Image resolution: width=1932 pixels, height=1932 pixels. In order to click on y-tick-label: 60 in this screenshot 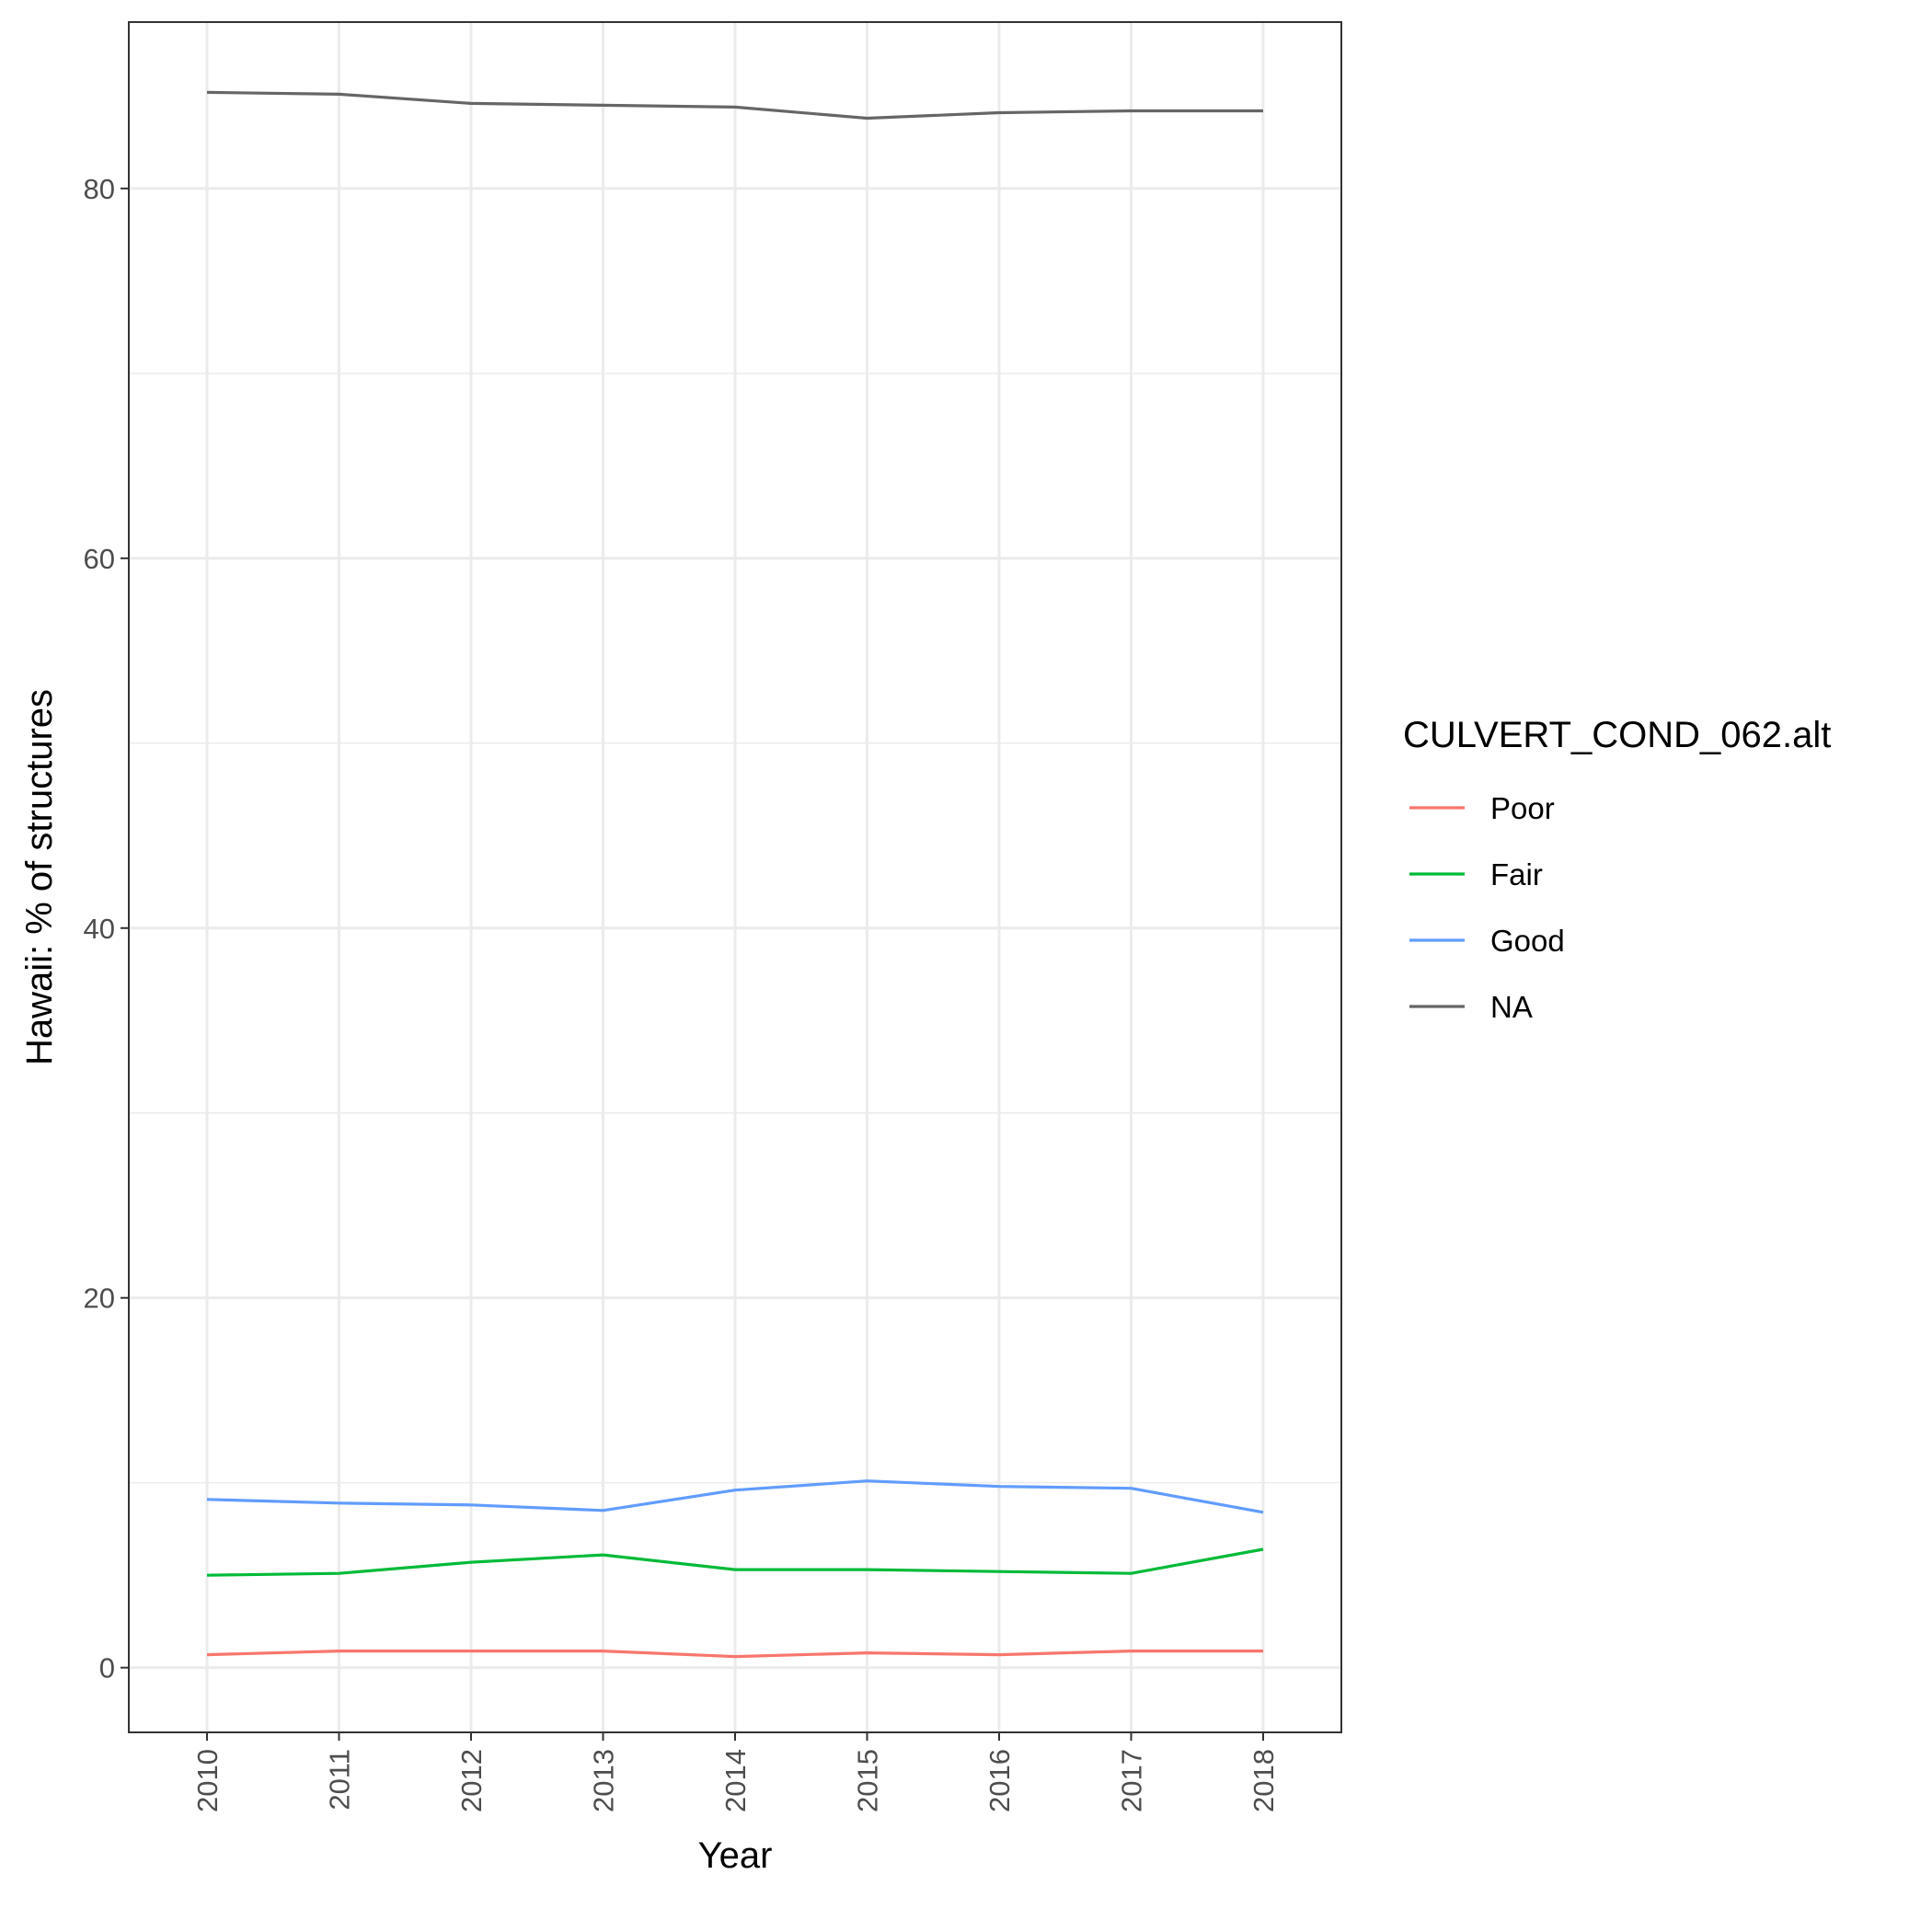, I will do `click(99, 559)`.